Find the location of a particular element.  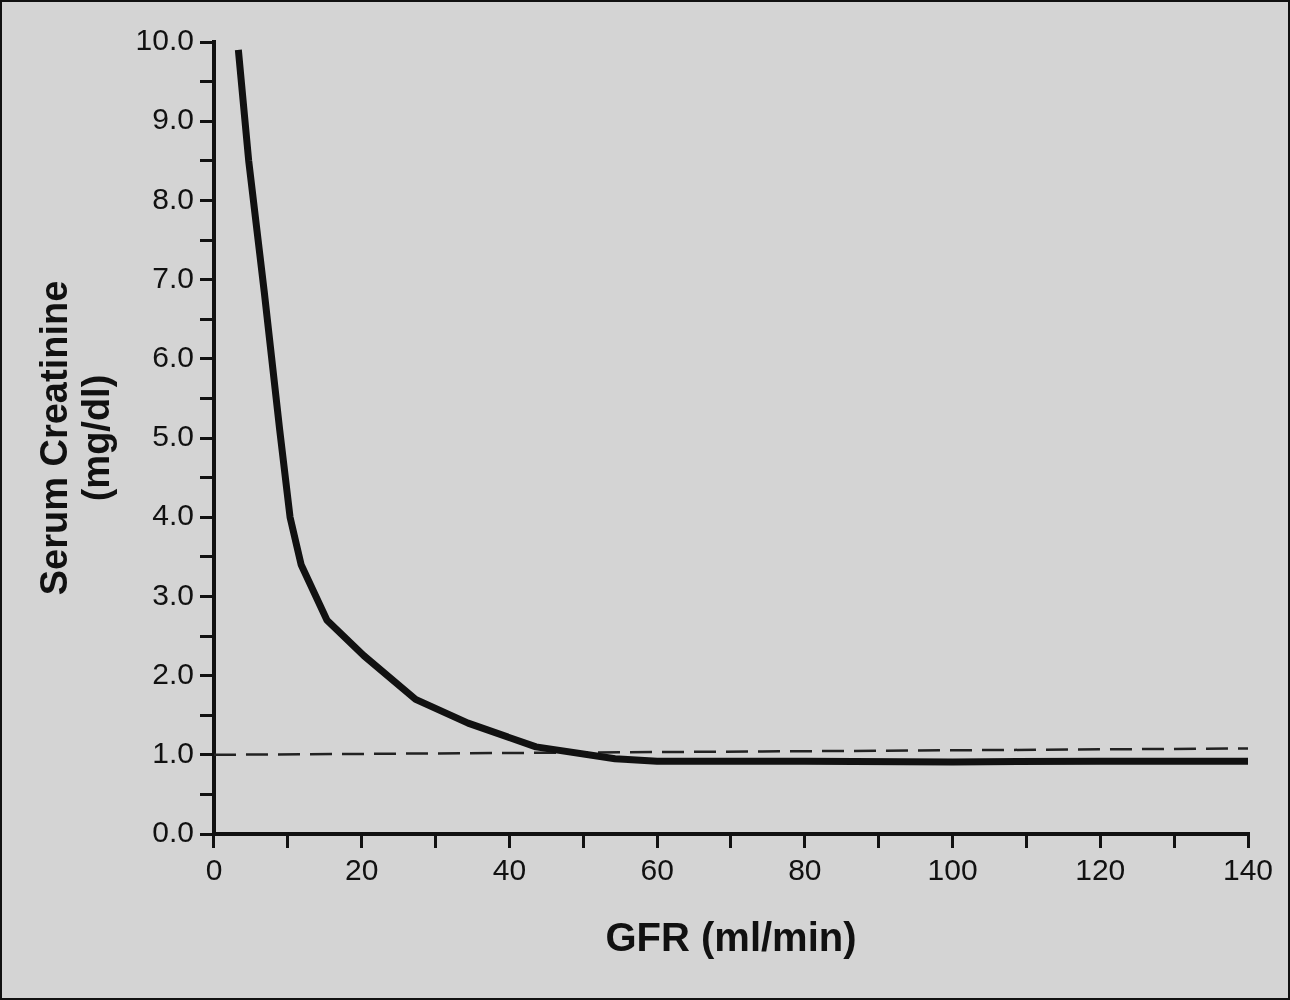

y-axis-title: Serum Creatinine (mg/dl) is located at coordinates (75, 438).